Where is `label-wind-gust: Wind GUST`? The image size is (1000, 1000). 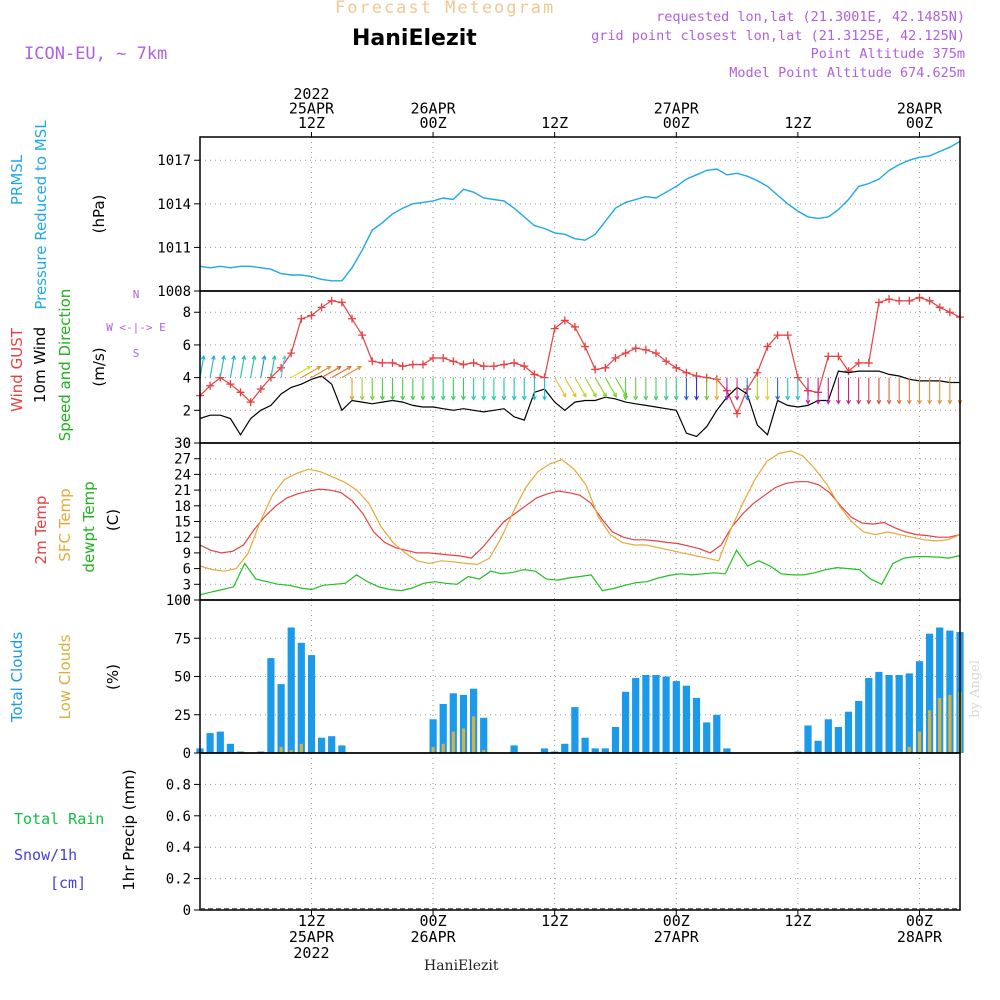 label-wind-gust: Wind GUST is located at coordinates (17, 369).